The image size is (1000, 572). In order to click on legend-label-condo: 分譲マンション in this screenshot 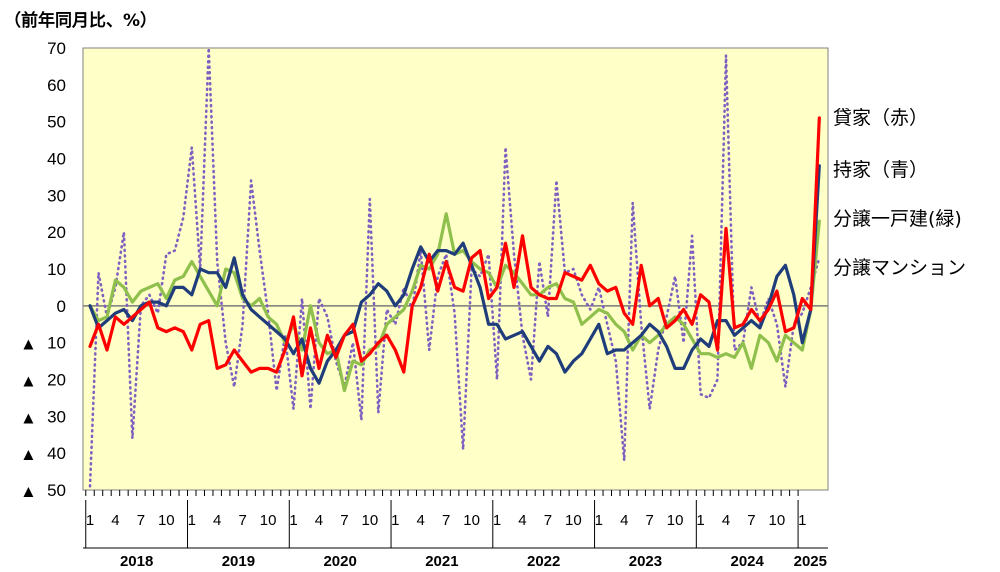, I will do `click(899, 268)`.